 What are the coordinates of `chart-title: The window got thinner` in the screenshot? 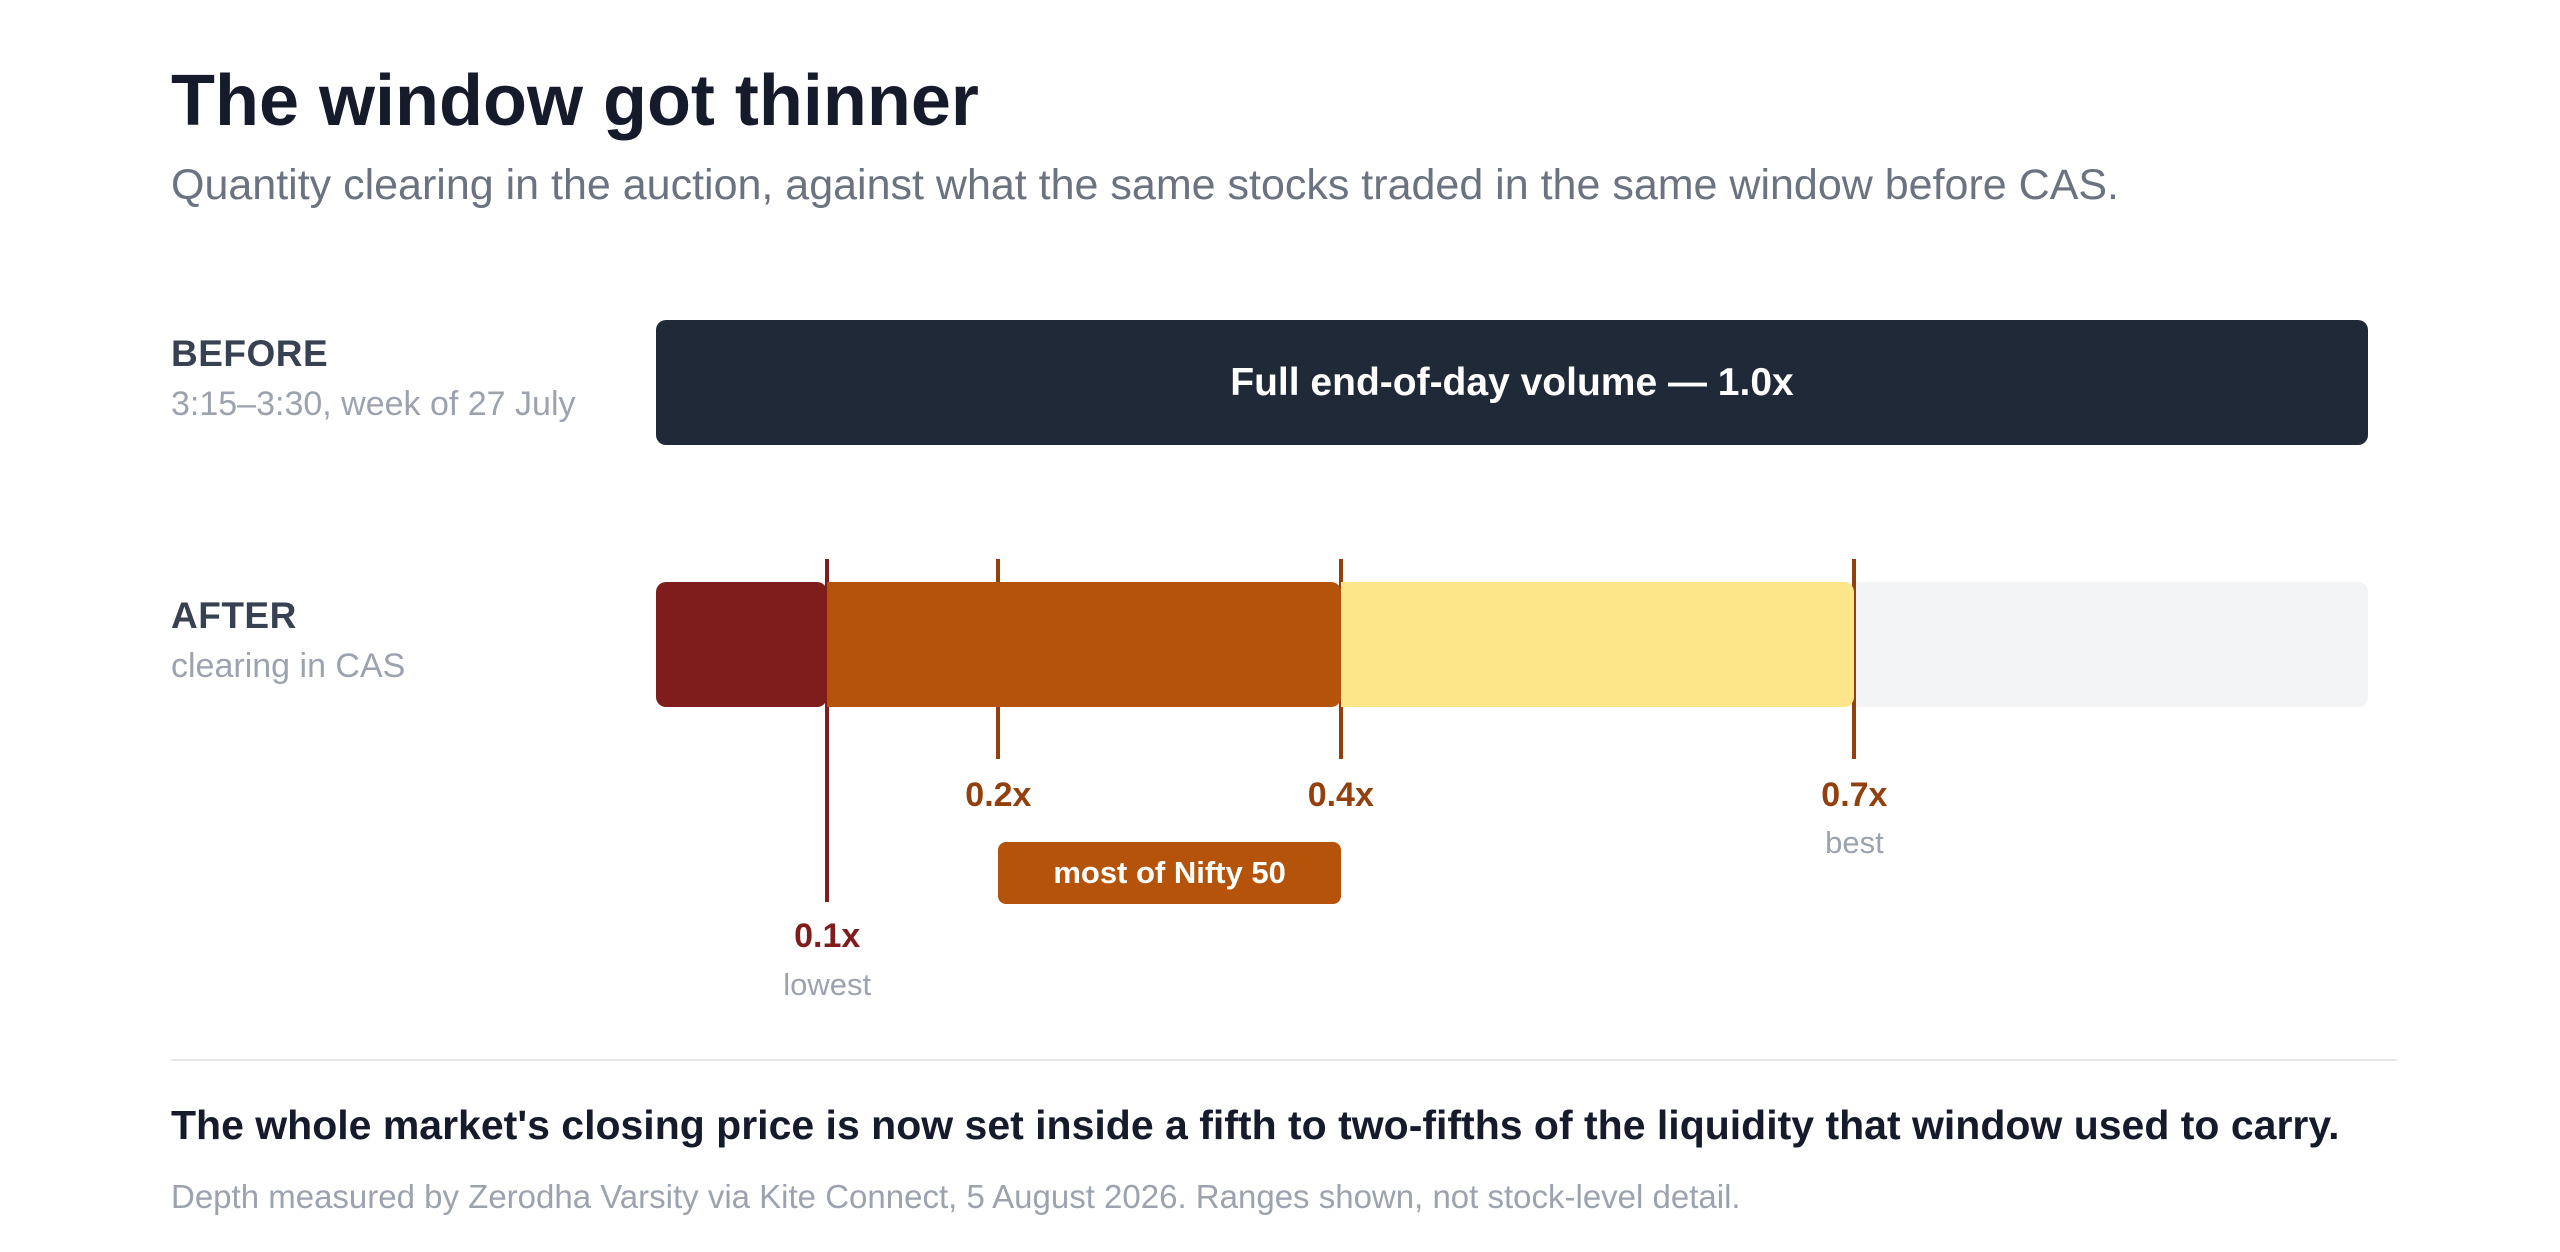 It's located at (575, 101).